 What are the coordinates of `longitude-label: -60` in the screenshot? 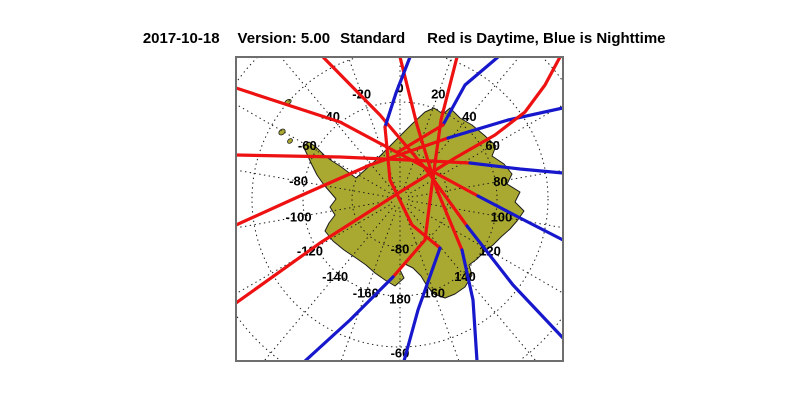 It's located at (307, 145).